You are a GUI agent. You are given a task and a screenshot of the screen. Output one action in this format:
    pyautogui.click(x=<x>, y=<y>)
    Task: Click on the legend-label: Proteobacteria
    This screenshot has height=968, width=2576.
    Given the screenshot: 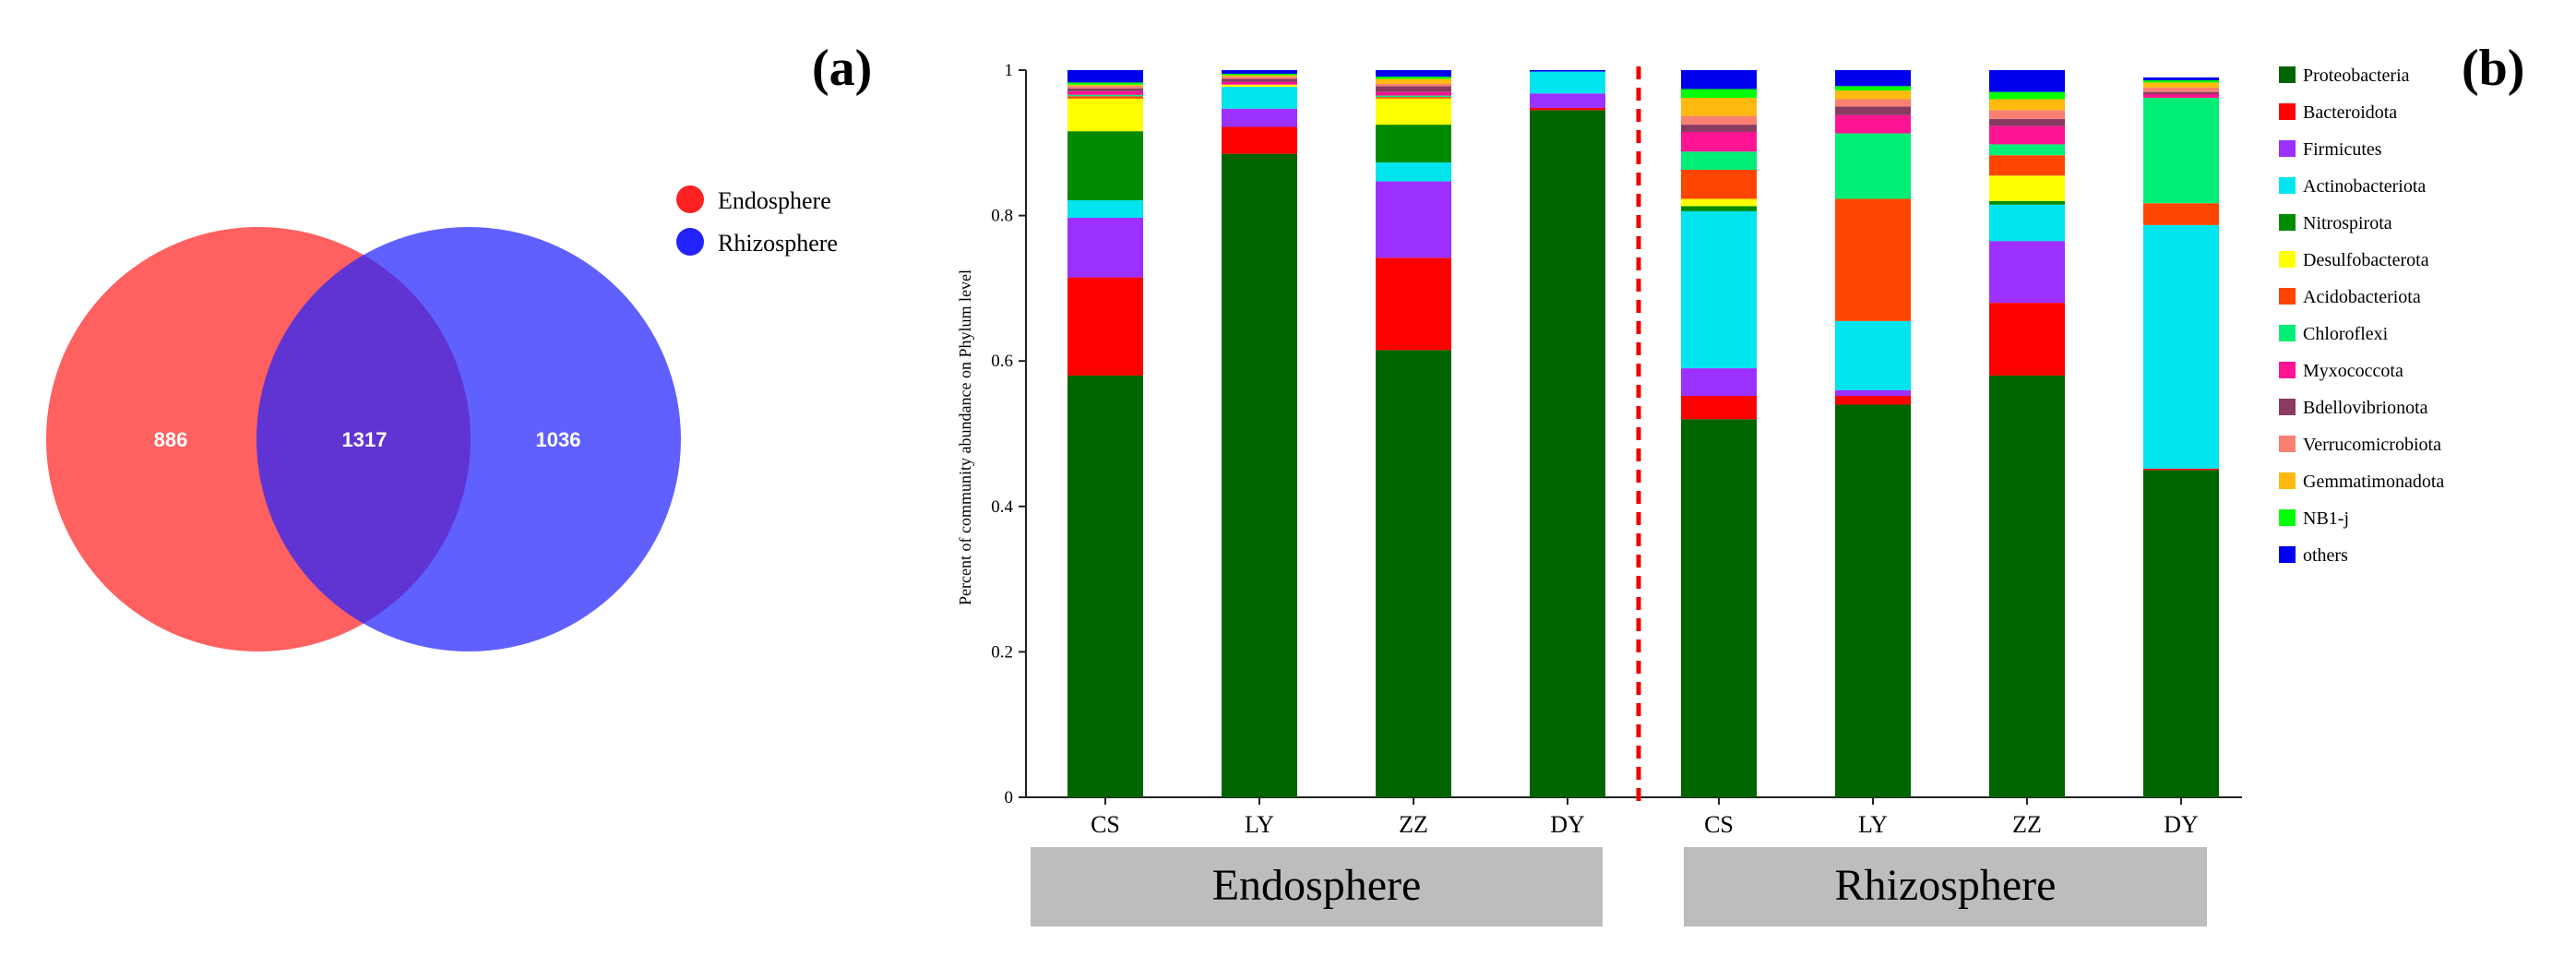 What is the action you would take?
    pyautogui.click(x=2356, y=76)
    